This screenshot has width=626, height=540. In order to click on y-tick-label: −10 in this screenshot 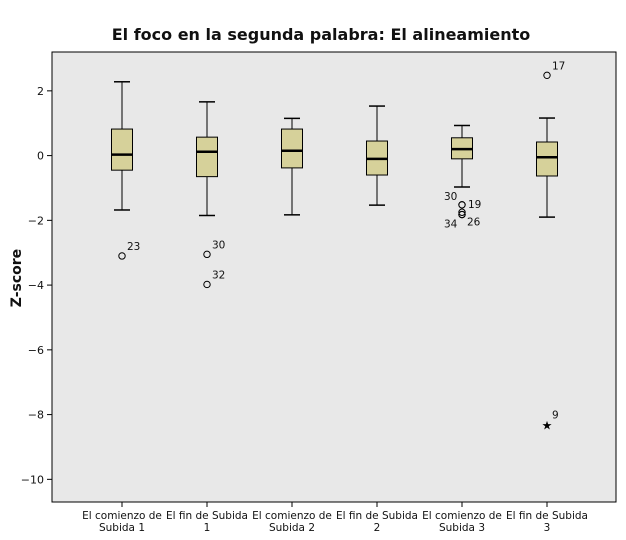, I will do `click(32, 479)`.